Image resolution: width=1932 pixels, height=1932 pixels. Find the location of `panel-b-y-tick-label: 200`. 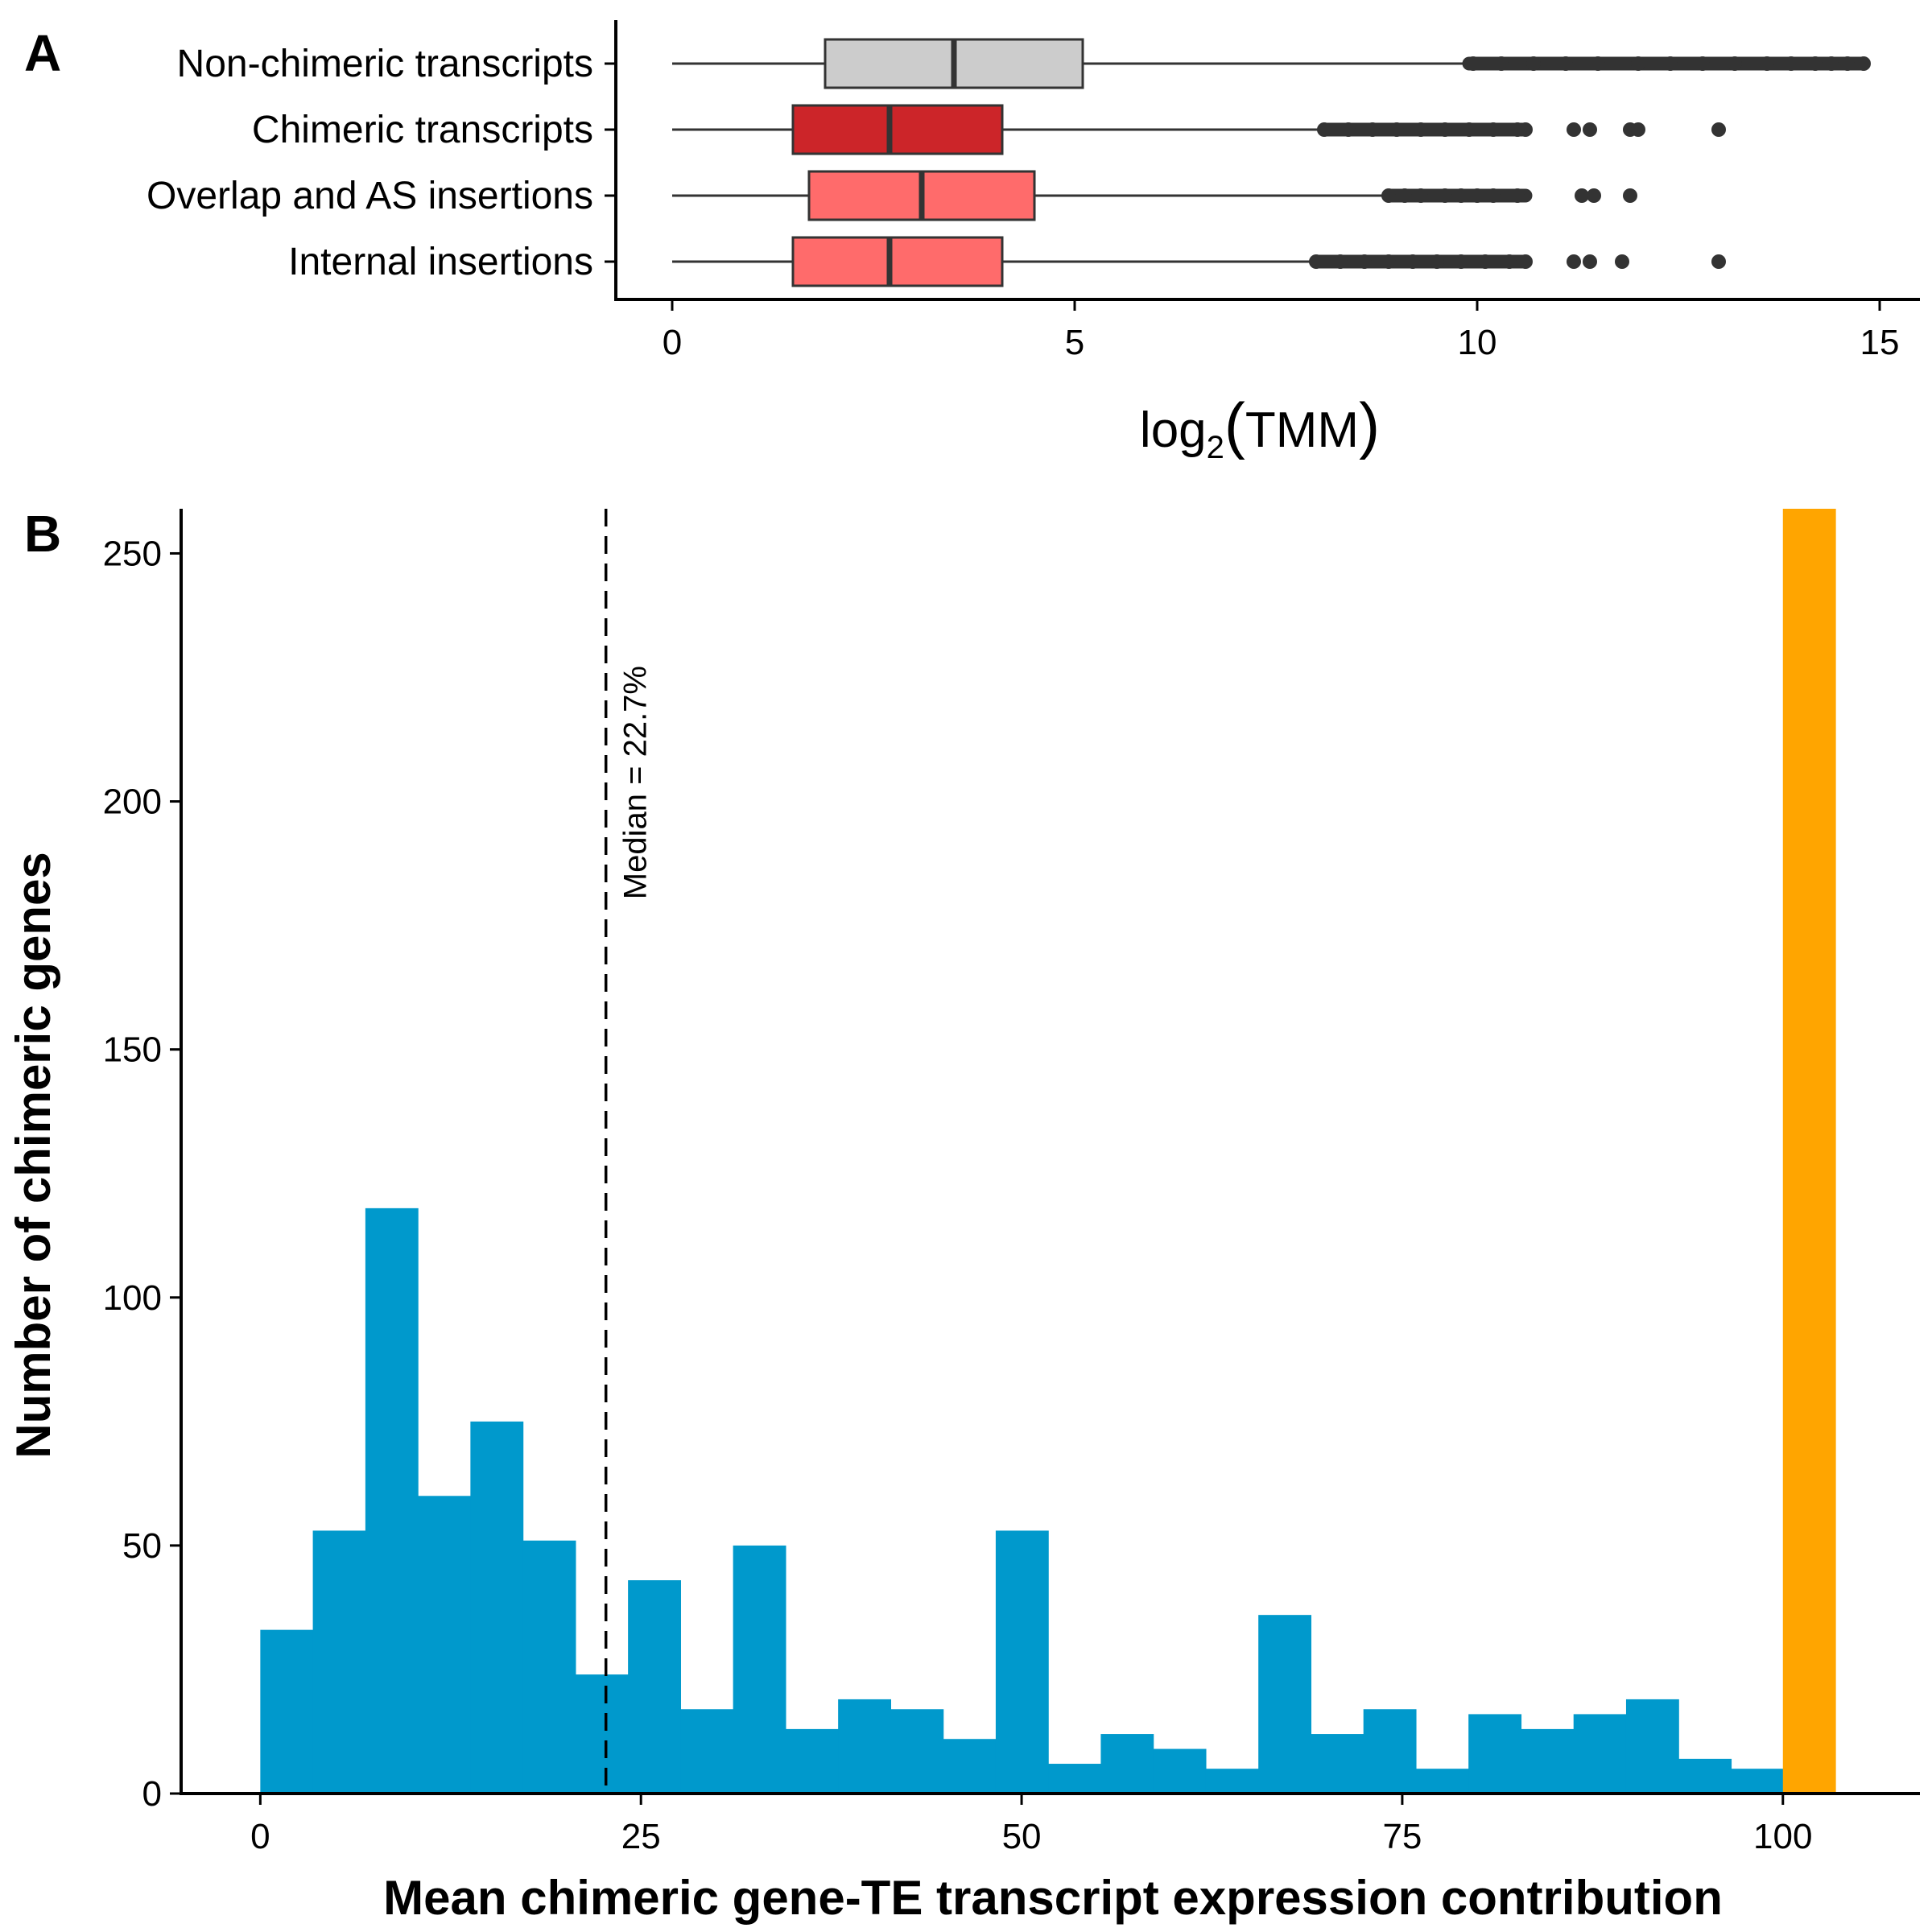

panel-b-y-tick-label: 200 is located at coordinates (132, 802).